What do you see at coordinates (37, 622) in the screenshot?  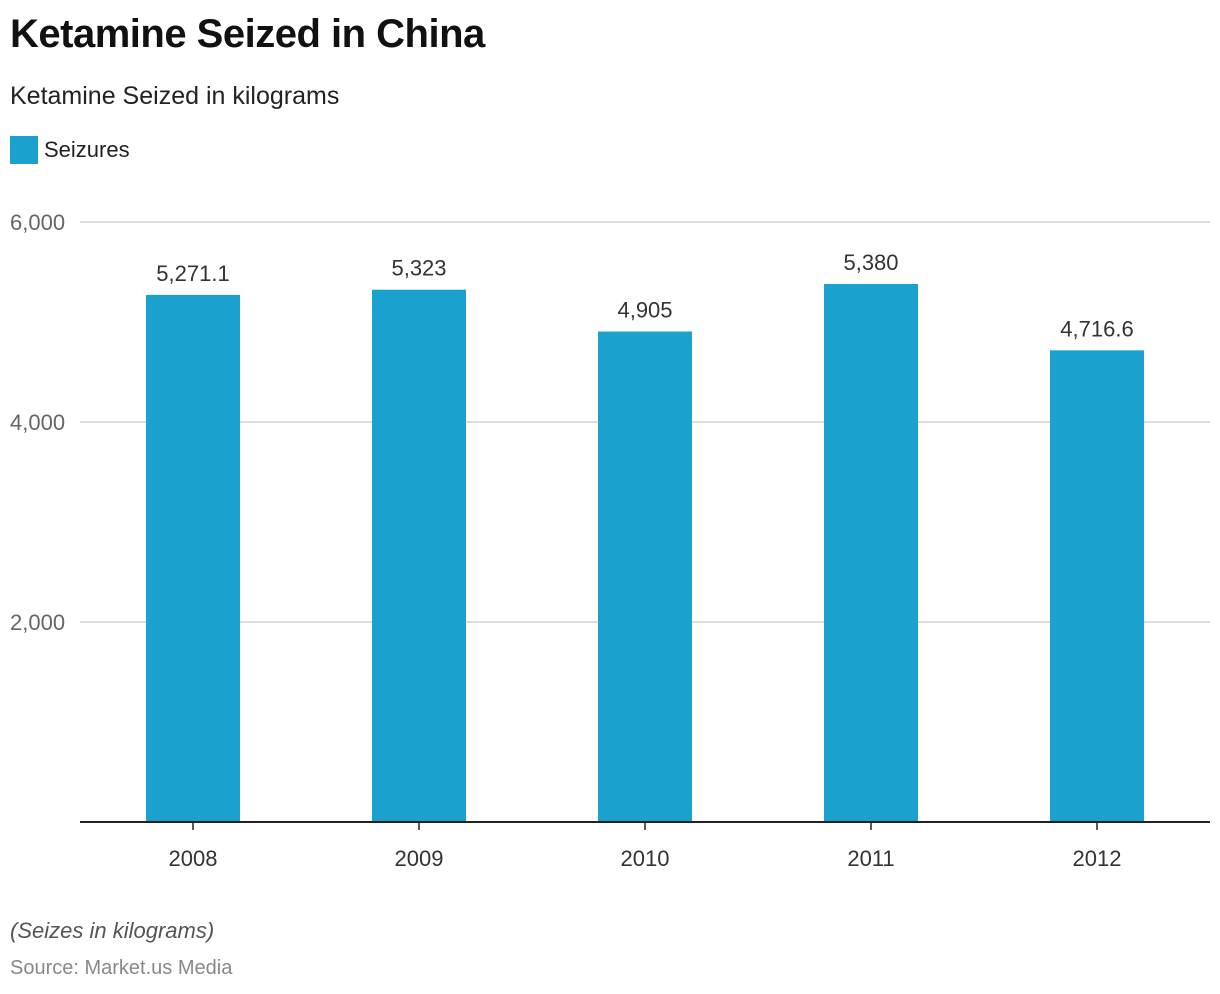 I see `y-tick-label: 2,000` at bounding box center [37, 622].